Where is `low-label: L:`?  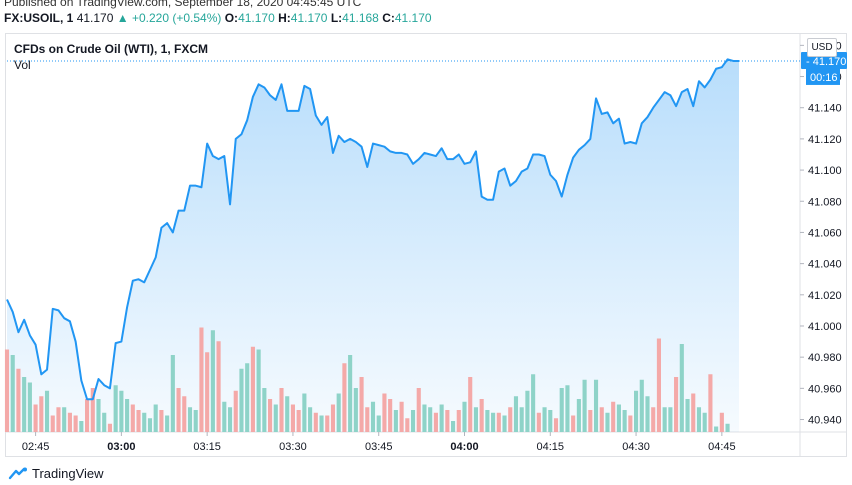 low-label: L: is located at coordinates (336, 18).